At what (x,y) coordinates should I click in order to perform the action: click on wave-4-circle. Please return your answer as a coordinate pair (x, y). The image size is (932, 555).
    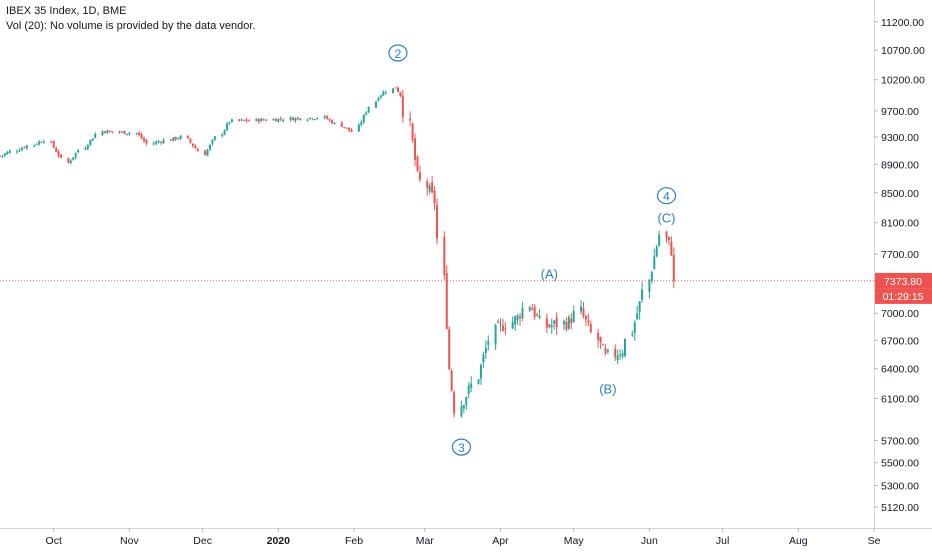
    Looking at the image, I should click on (666, 196).